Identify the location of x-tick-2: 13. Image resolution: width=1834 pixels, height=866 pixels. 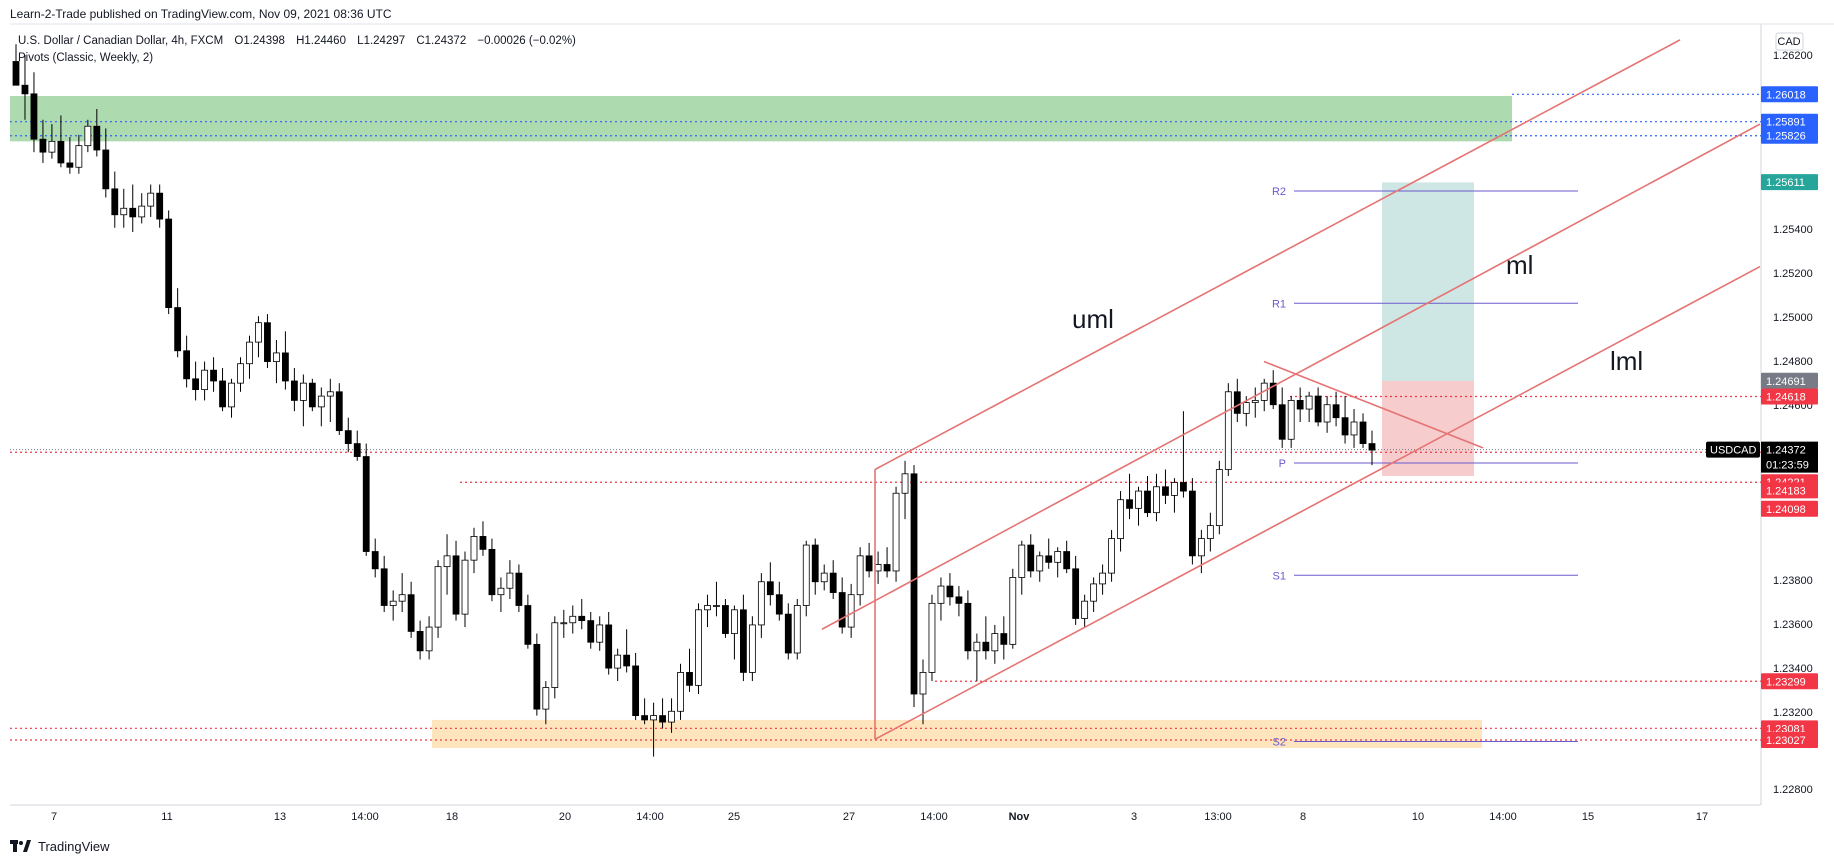
(280, 817).